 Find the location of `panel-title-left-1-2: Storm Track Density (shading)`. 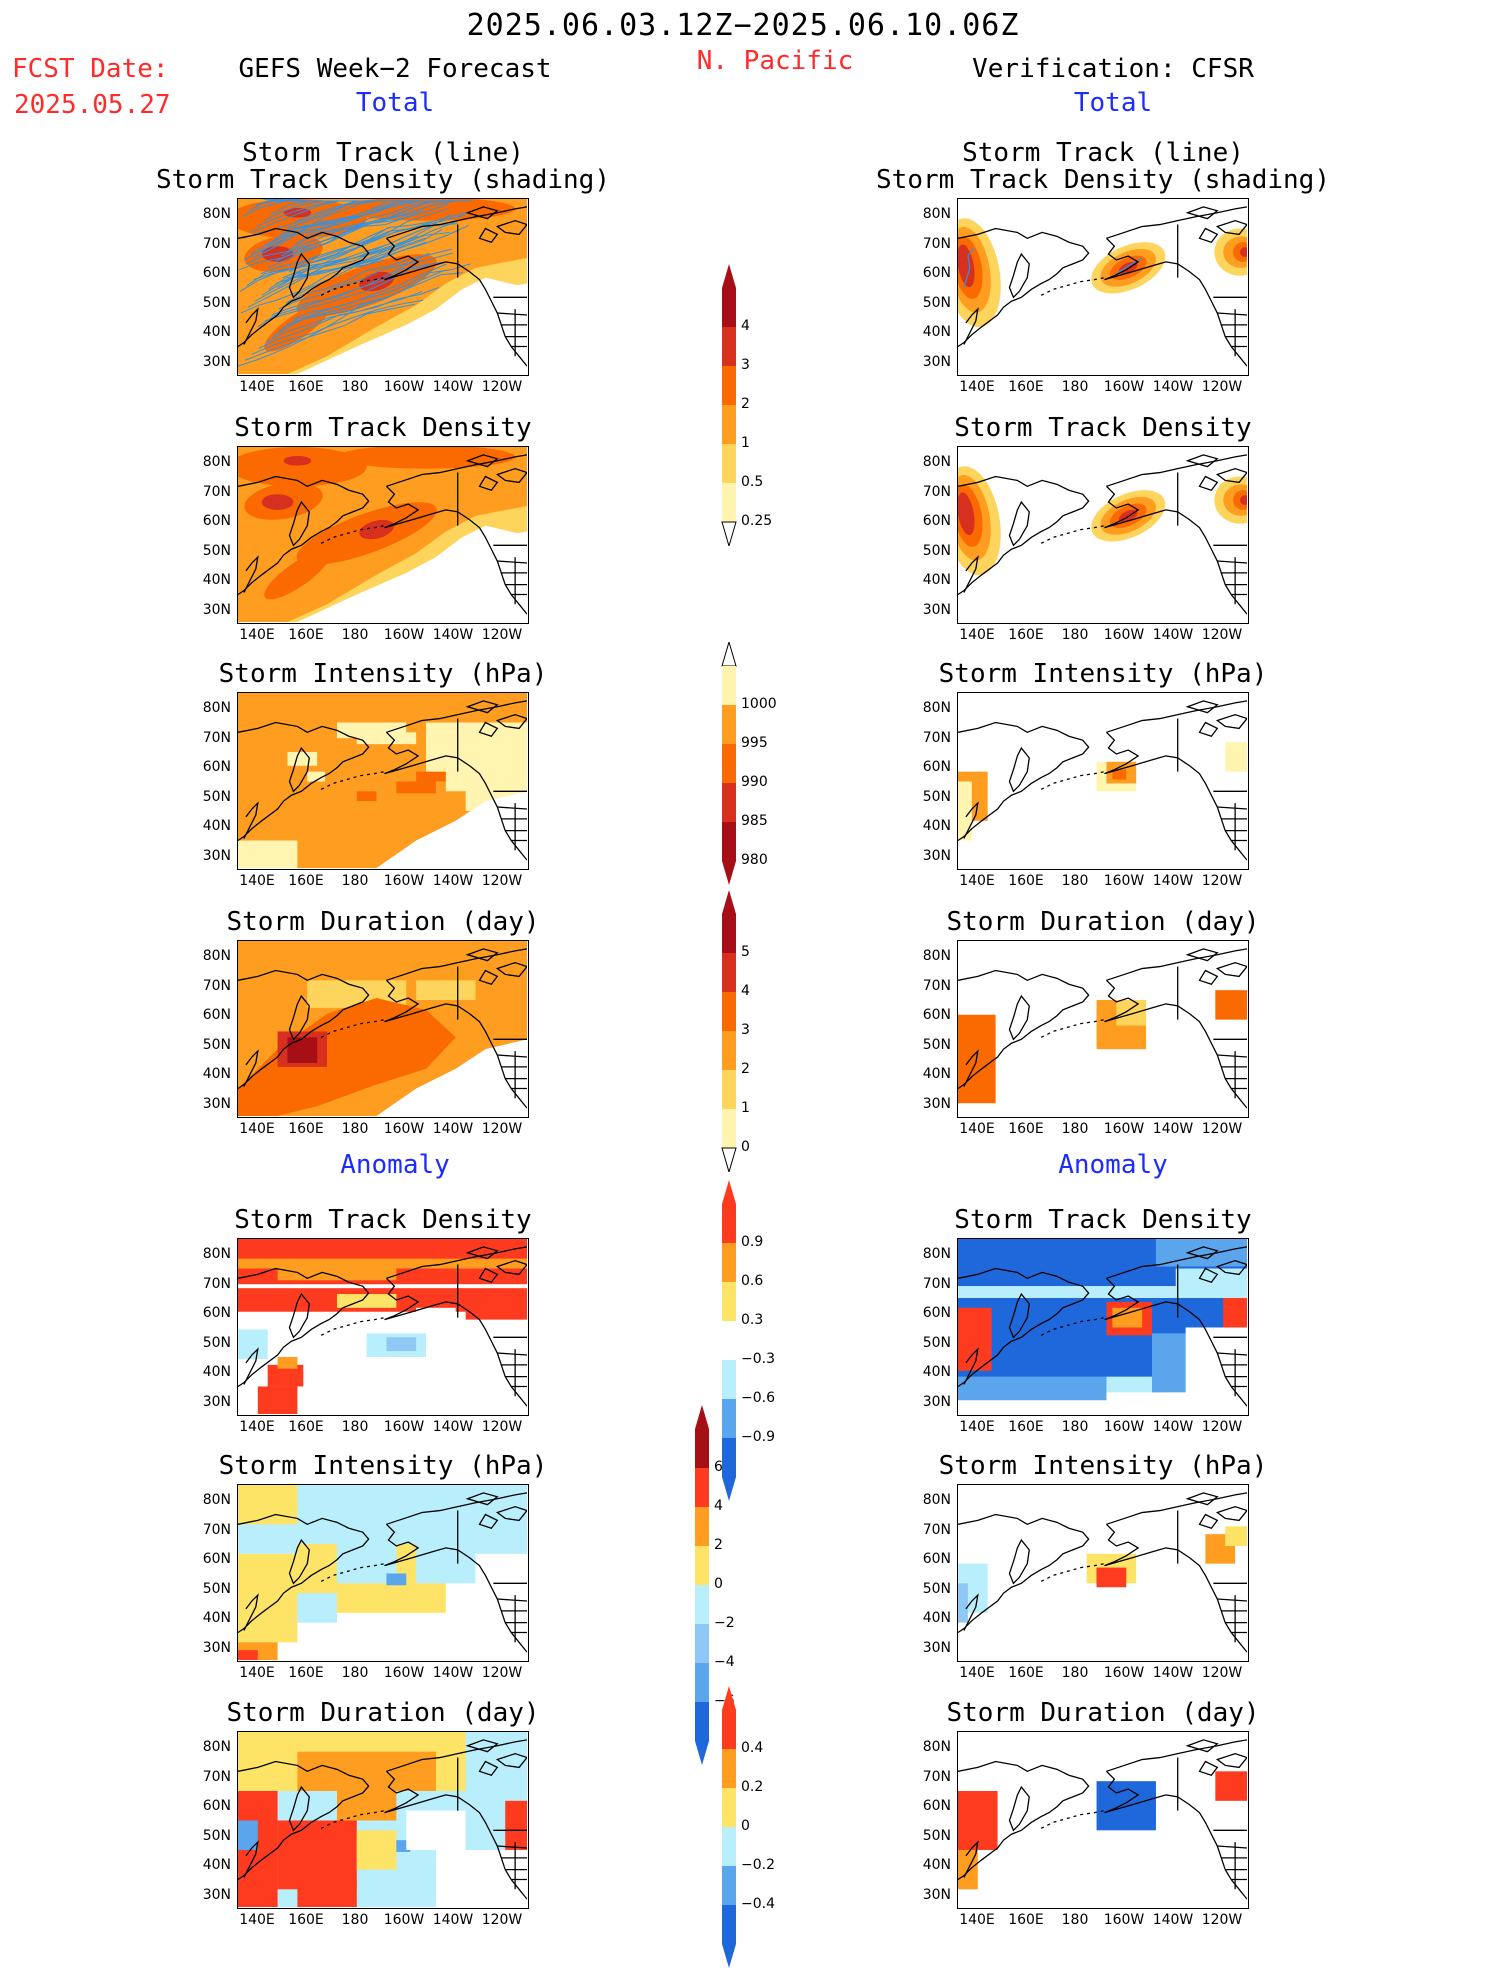

panel-title-left-1-2: Storm Track Density (shading) is located at coordinates (383, 180).